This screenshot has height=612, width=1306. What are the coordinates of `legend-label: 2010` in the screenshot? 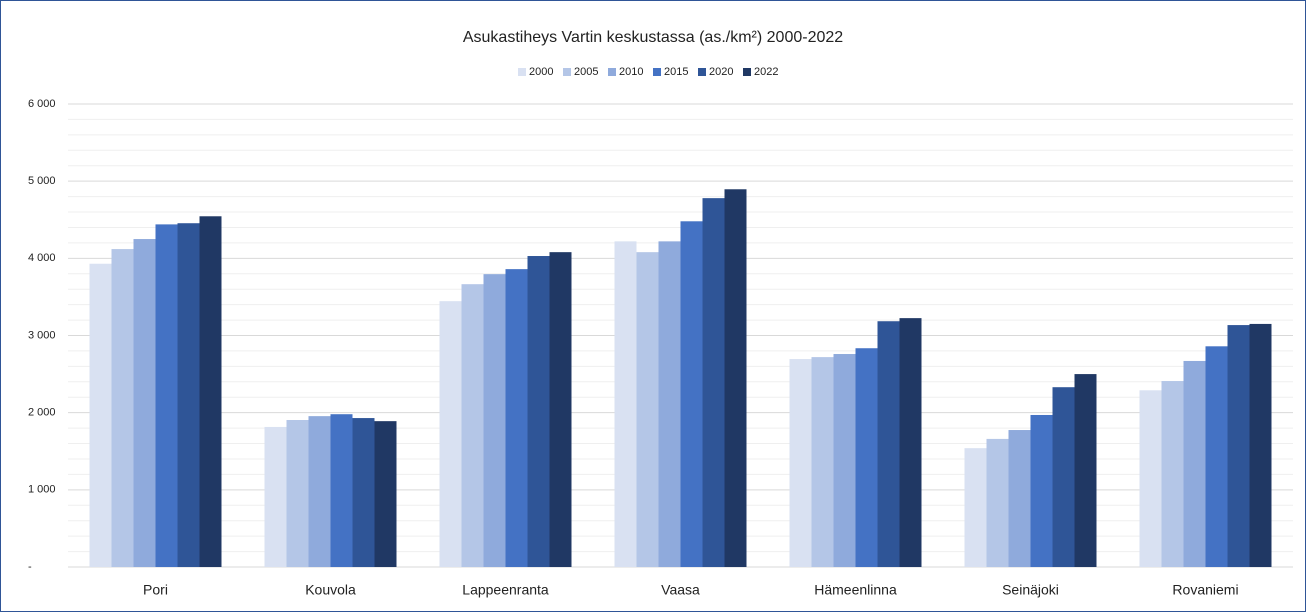 It's located at (631, 72).